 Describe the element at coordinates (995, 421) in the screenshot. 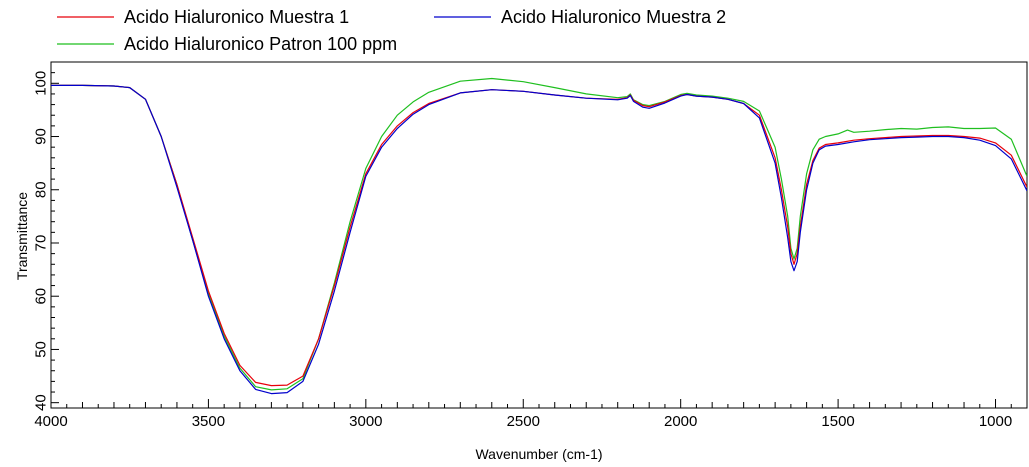

I see `x-tick-label: 1000` at that location.